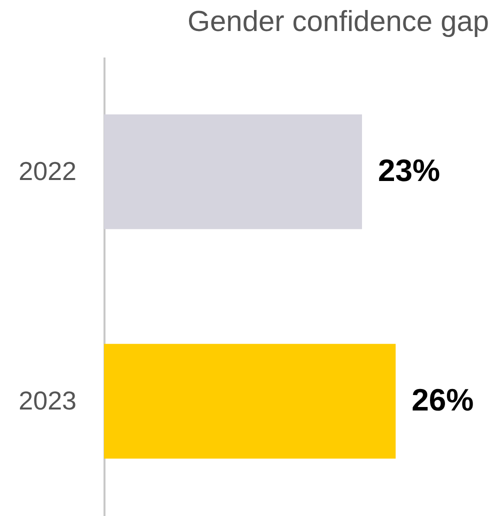  What do you see at coordinates (409, 170) in the screenshot?
I see `data-label: 23%` at bounding box center [409, 170].